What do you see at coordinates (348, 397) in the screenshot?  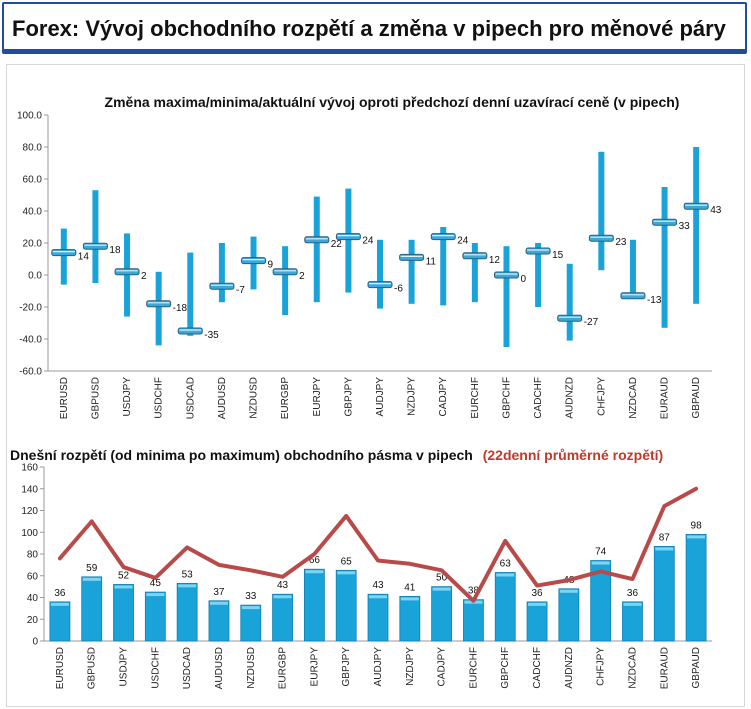 I see `chart1-category-label: GBPJPY` at bounding box center [348, 397].